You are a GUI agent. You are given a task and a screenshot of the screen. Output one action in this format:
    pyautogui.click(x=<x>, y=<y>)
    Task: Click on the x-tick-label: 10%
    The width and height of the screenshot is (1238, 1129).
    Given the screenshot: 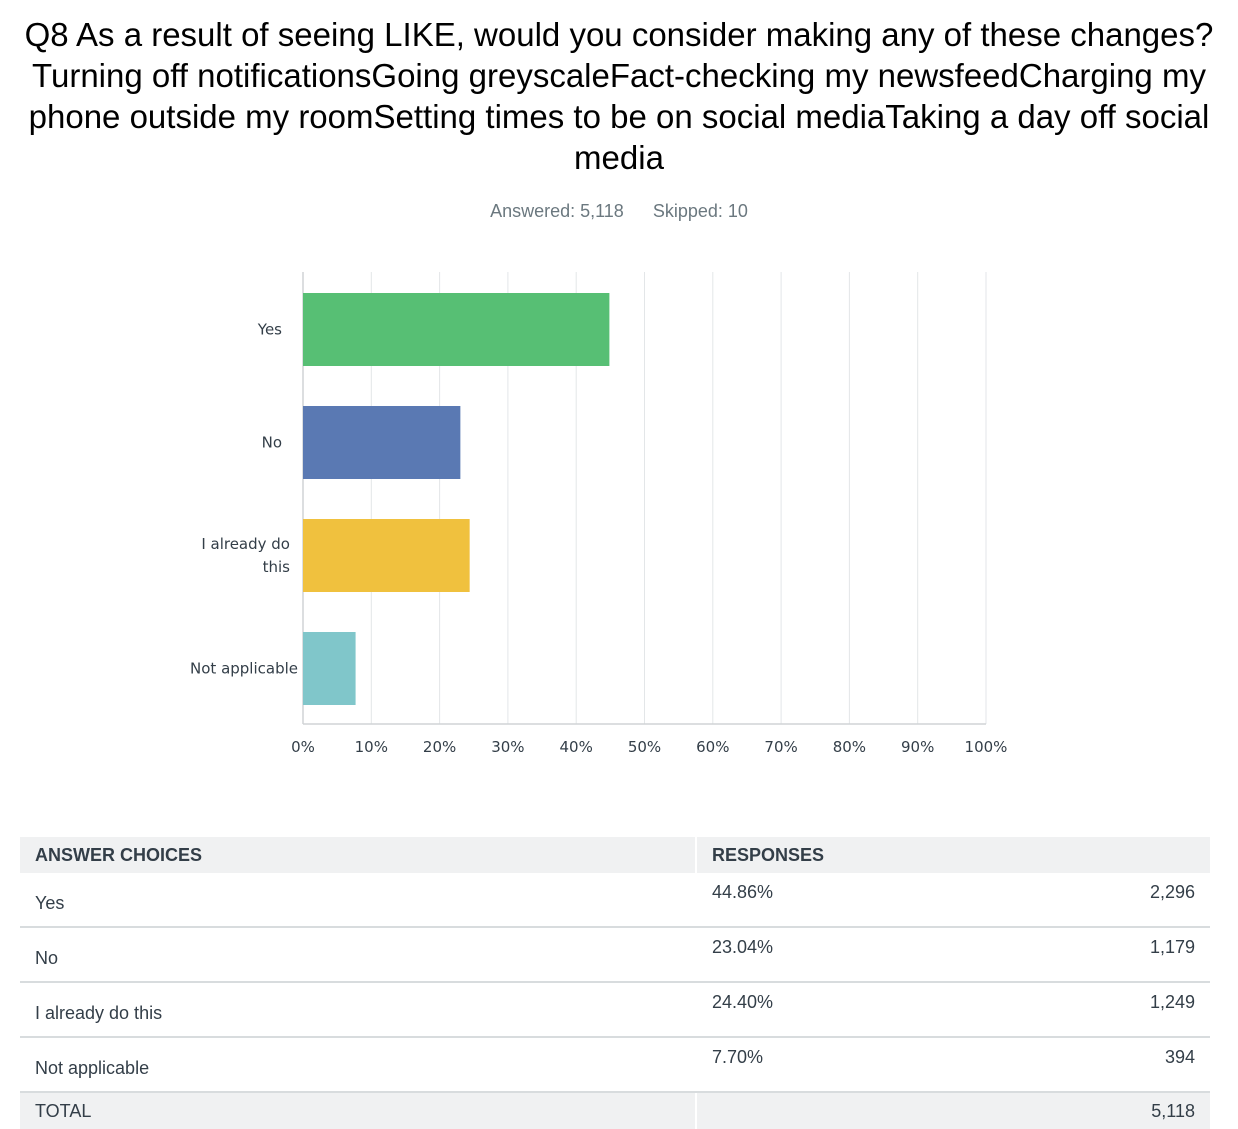 What is the action you would take?
    pyautogui.click(x=371, y=747)
    